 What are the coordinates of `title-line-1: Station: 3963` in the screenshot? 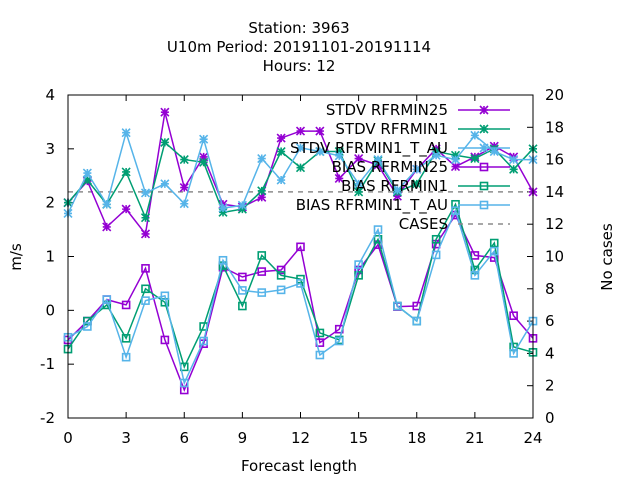 It's located at (298, 28).